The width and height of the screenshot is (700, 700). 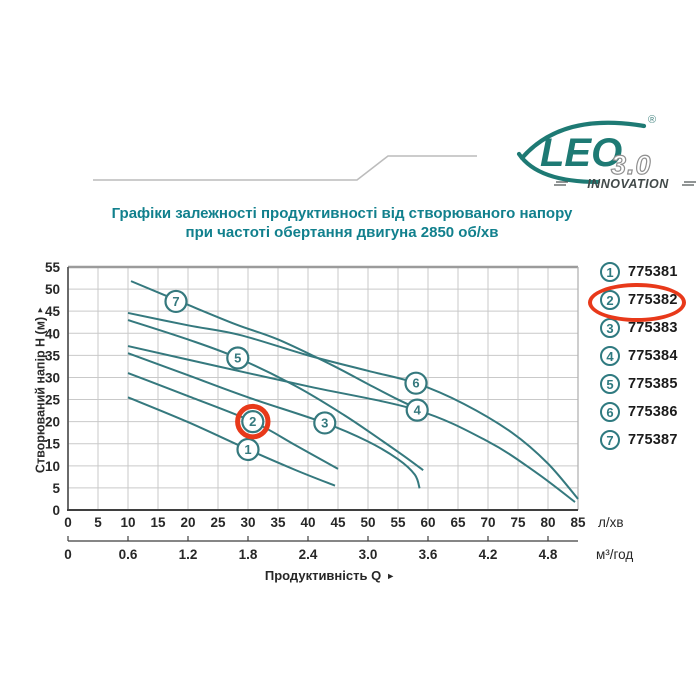 What do you see at coordinates (428, 554) in the screenshot?
I see `svg-text: 3.6` at bounding box center [428, 554].